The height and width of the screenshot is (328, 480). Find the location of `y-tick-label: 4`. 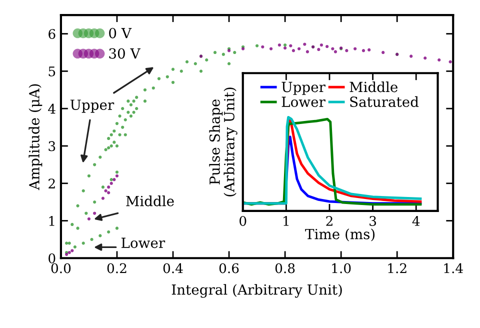

y-tick-label: 4 is located at coordinates (52, 109).